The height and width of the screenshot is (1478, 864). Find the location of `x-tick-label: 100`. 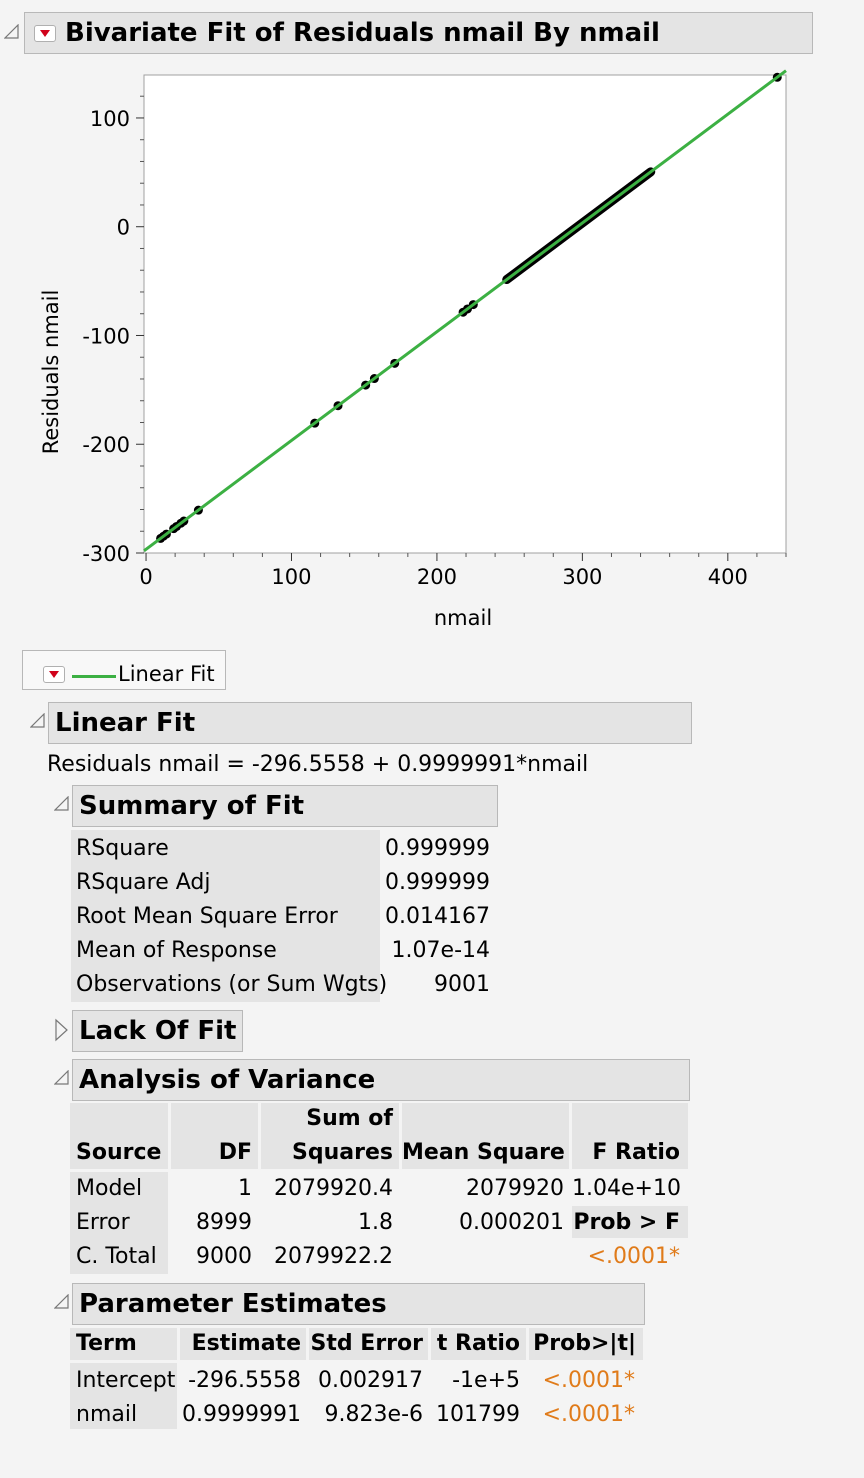

x-tick-label: 100 is located at coordinates (291, 577).